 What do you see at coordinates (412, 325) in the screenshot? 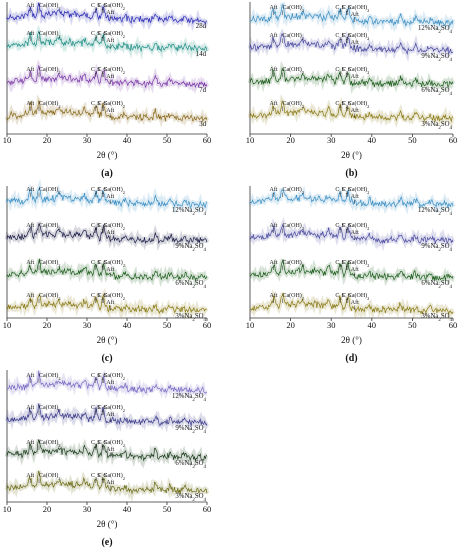
I see `x-tick-label: 50` at bounding box center [412, 325].